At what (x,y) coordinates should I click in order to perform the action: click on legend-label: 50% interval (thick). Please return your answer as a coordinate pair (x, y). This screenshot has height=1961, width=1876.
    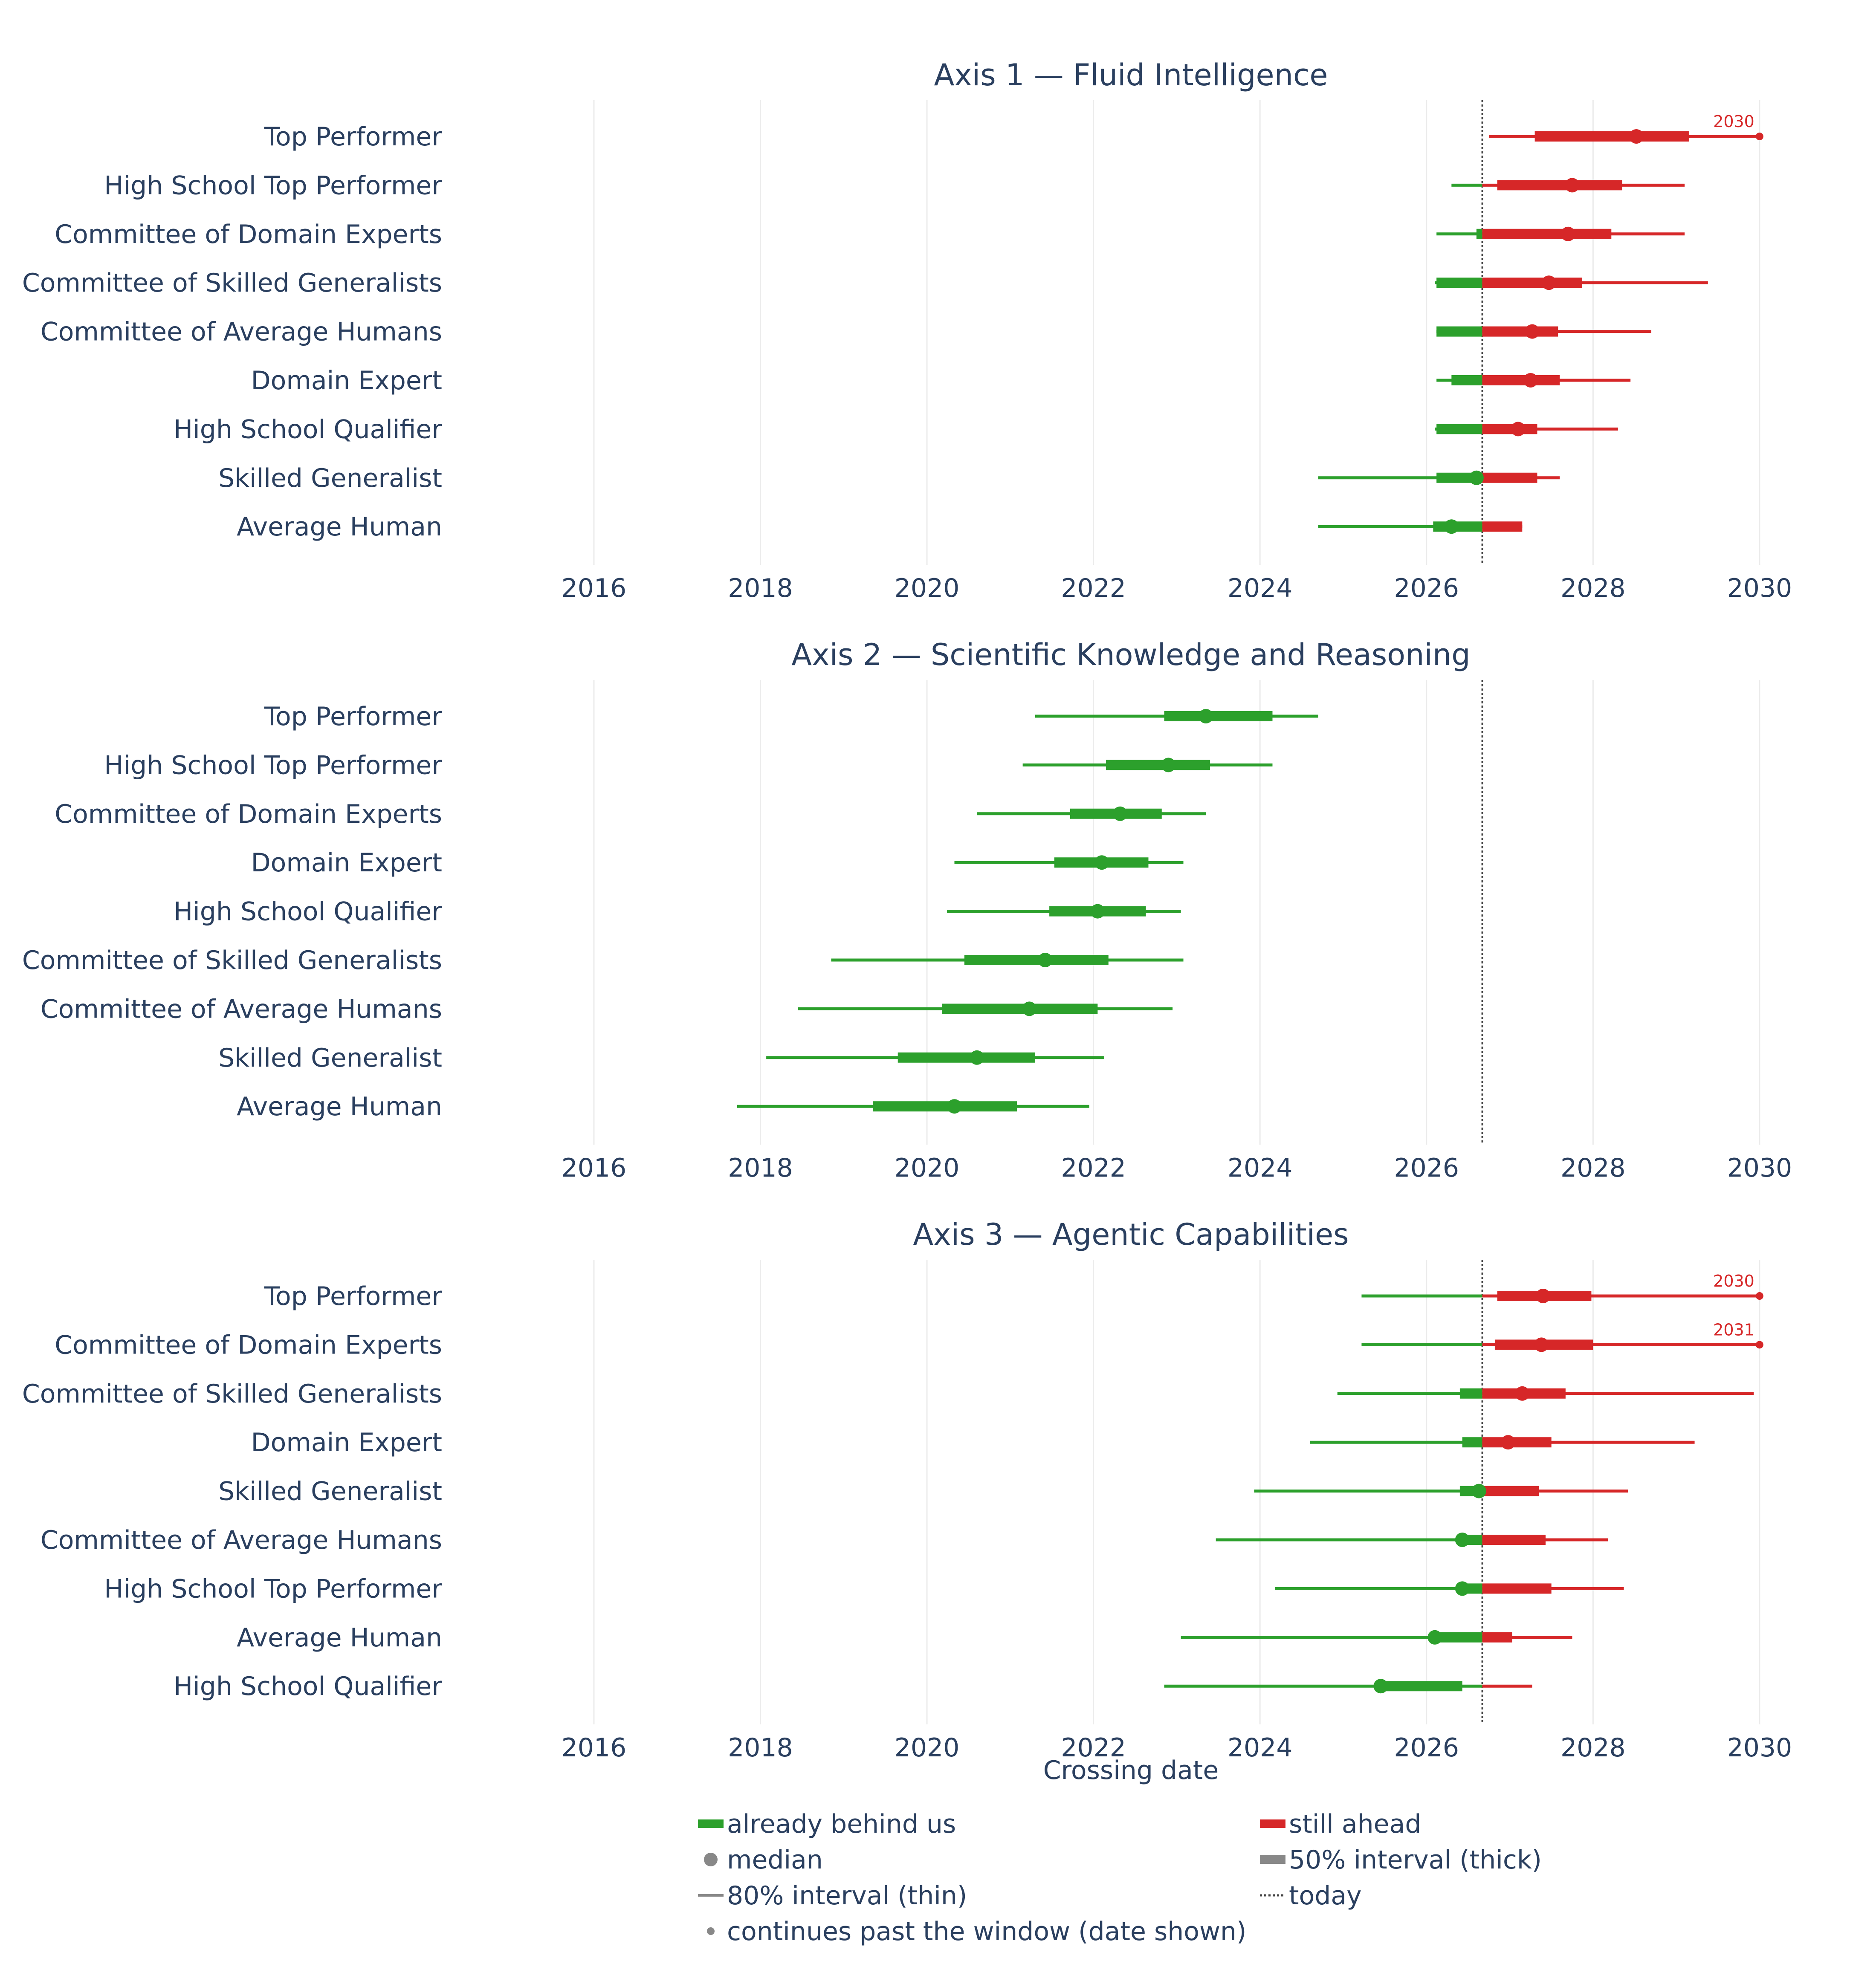
    Looking at the image, I should click on (1416, 1860).